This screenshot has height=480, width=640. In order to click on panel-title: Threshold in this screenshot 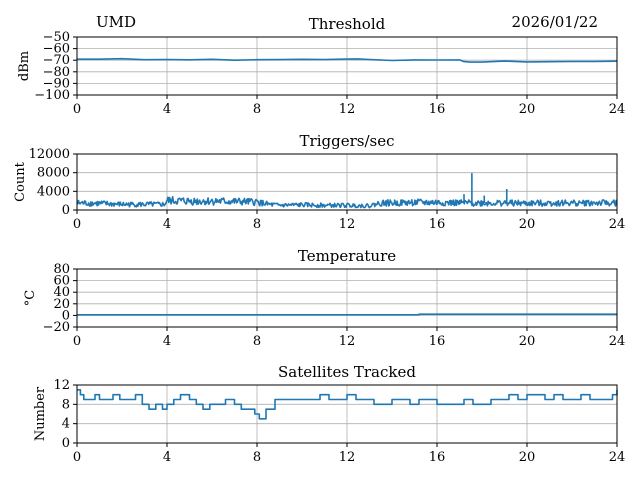, I will do `click(347, 24)`.